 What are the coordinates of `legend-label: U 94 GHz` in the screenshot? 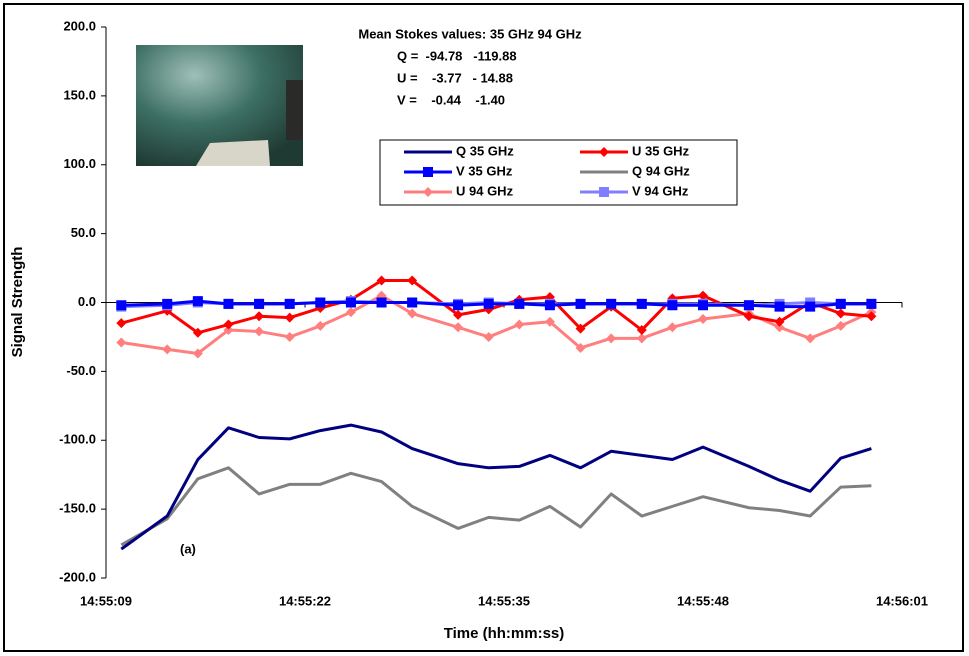 It's located at (485, 190).